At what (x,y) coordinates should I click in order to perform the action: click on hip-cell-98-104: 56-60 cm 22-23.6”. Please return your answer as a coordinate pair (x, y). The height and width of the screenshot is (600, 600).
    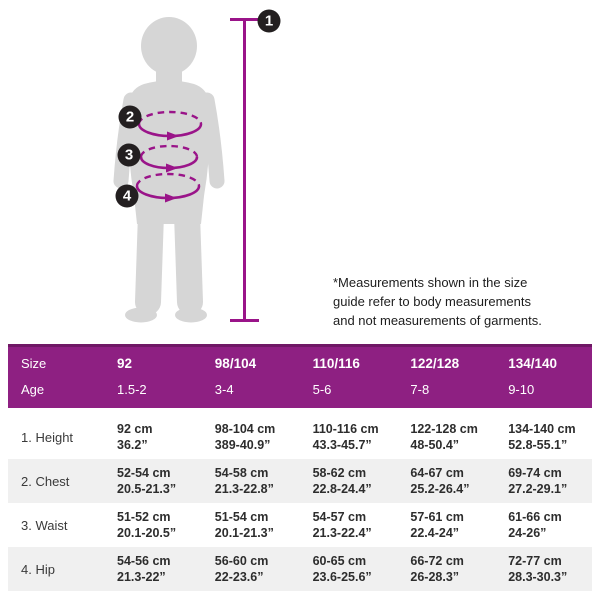
    Looking at the image, I should click on (241, 569).